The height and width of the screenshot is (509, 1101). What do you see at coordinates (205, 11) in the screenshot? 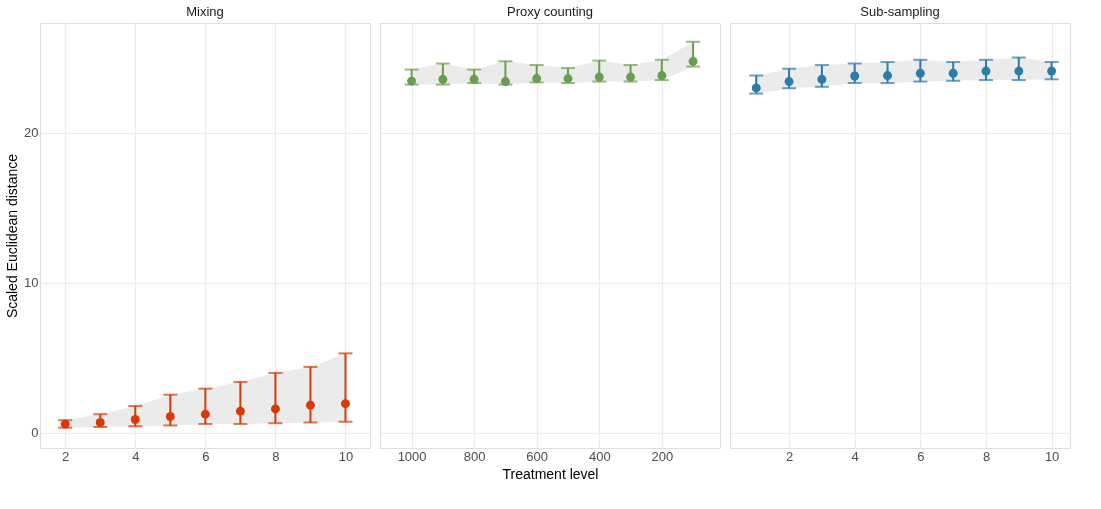
I see `chart-title: Mixing` at bounding box center [205, 11].